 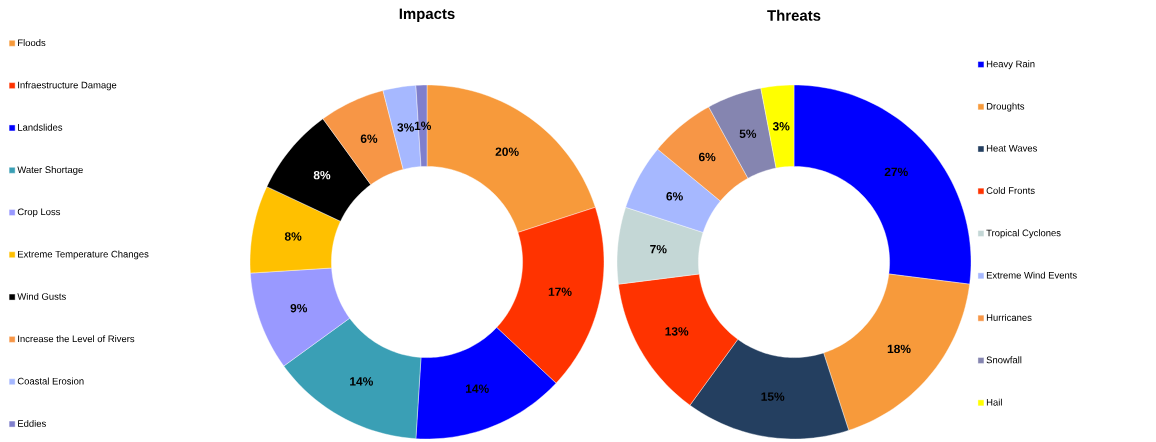 I want to click on legend-label: Snowfall, so click(x=1004, y=360).